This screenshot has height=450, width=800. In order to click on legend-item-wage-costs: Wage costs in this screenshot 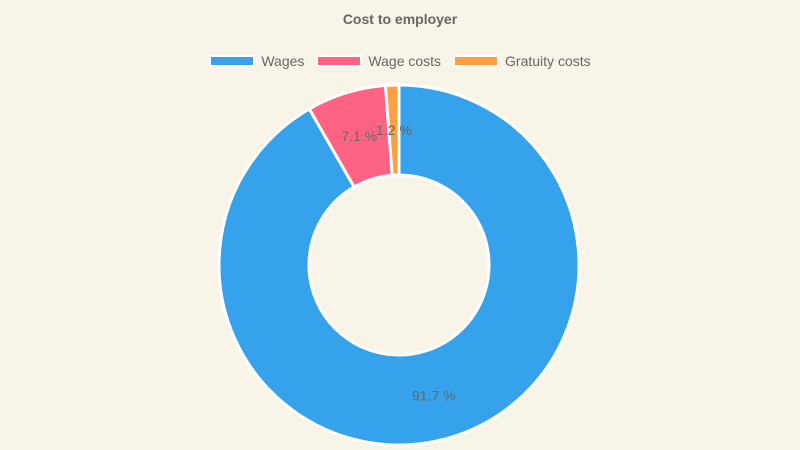, I will do `click(378, 61)`.